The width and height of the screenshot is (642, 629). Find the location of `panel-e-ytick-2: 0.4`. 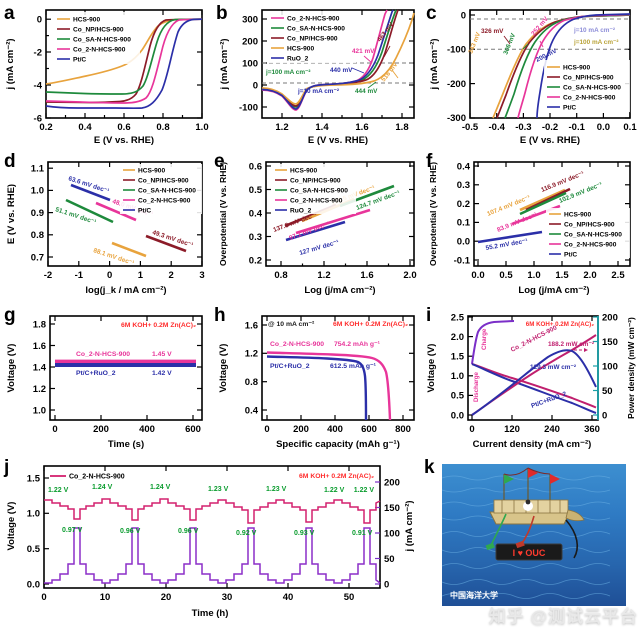

panel-e-ytick-2: 0.4 is located at coordinates (256, 213).